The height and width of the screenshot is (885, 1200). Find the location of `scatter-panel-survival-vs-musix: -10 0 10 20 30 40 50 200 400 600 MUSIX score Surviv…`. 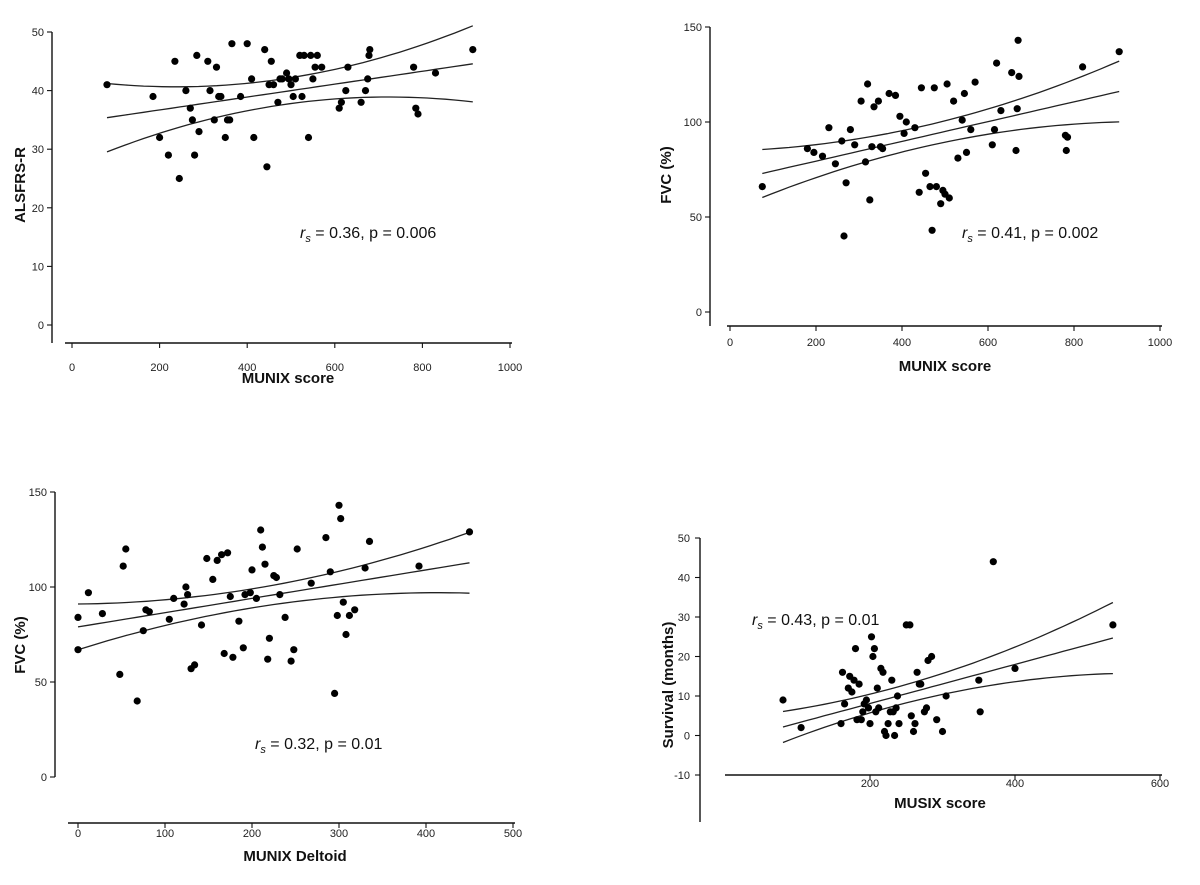

scatter-panel-survival-vs-musix: -10 0 10 20 30 40 50 200 400 600 MUSIX score Surviv… is located at coordinates (914, 677).